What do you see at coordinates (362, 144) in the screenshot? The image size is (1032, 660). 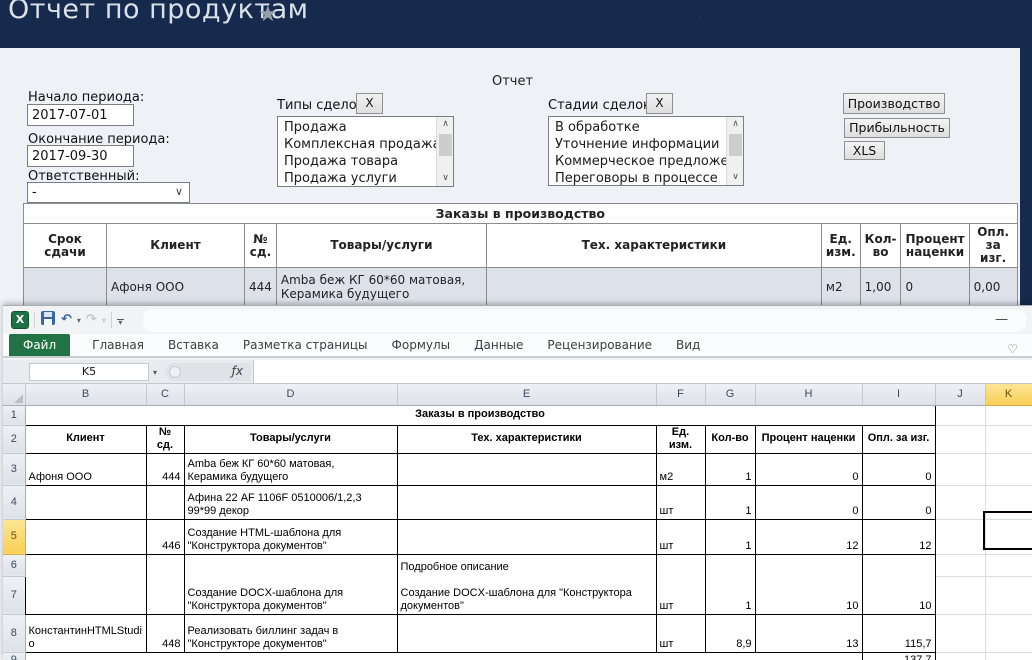 I see `list-item: Комплексная продажа` at bounding box center [362, 144].